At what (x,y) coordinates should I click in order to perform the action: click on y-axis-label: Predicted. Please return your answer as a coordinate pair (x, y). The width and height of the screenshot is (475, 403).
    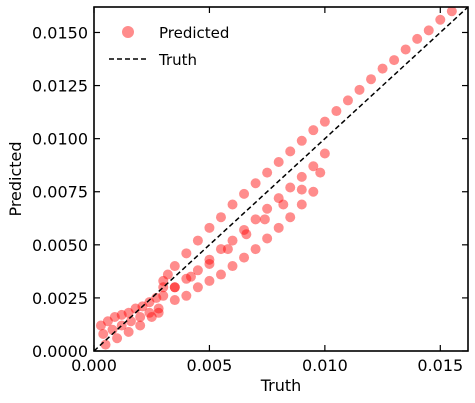
    Looking at the image, I should click on (15, 178).